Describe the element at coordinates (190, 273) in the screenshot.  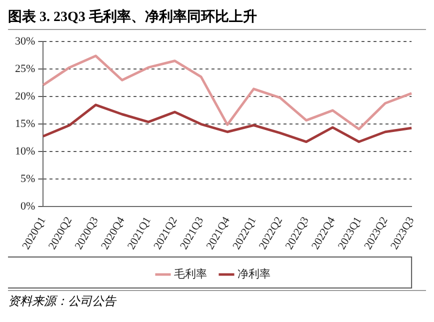
I see `legend-label: 毛利率` at that location.